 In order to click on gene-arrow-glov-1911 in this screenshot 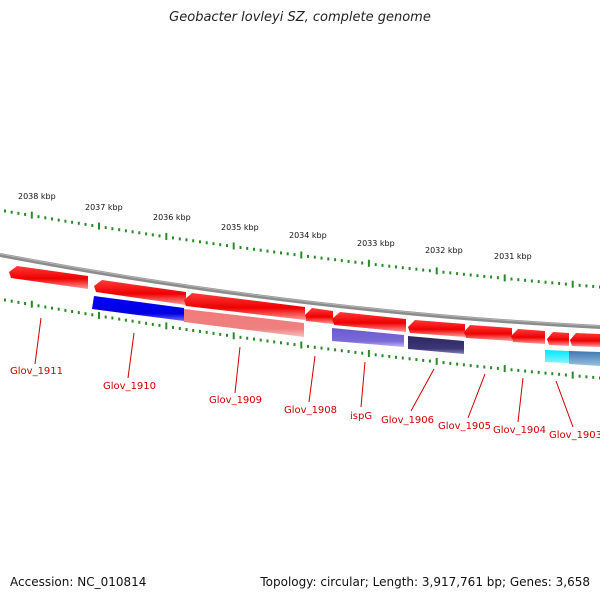, I will do `click(48, 277)`.